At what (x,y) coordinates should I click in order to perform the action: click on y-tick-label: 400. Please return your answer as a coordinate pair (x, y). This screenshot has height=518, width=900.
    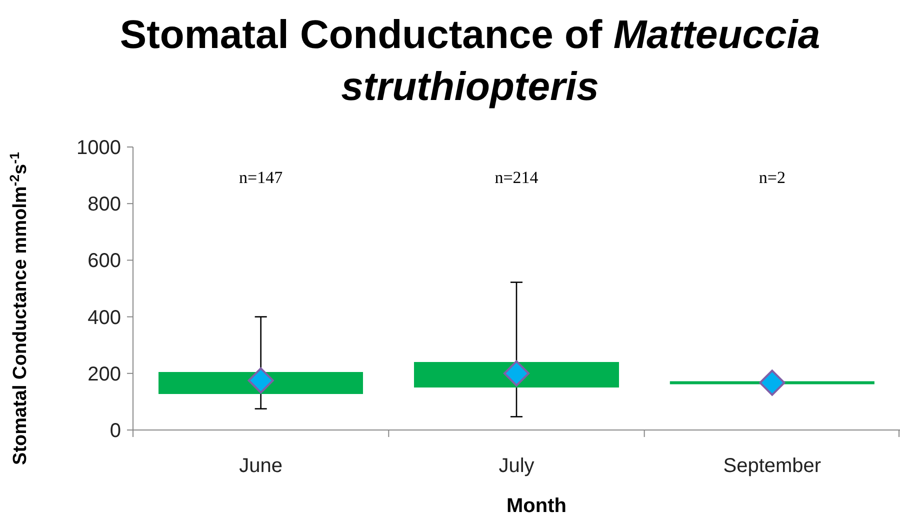
    Looking at the image, I should click on (104, 317).